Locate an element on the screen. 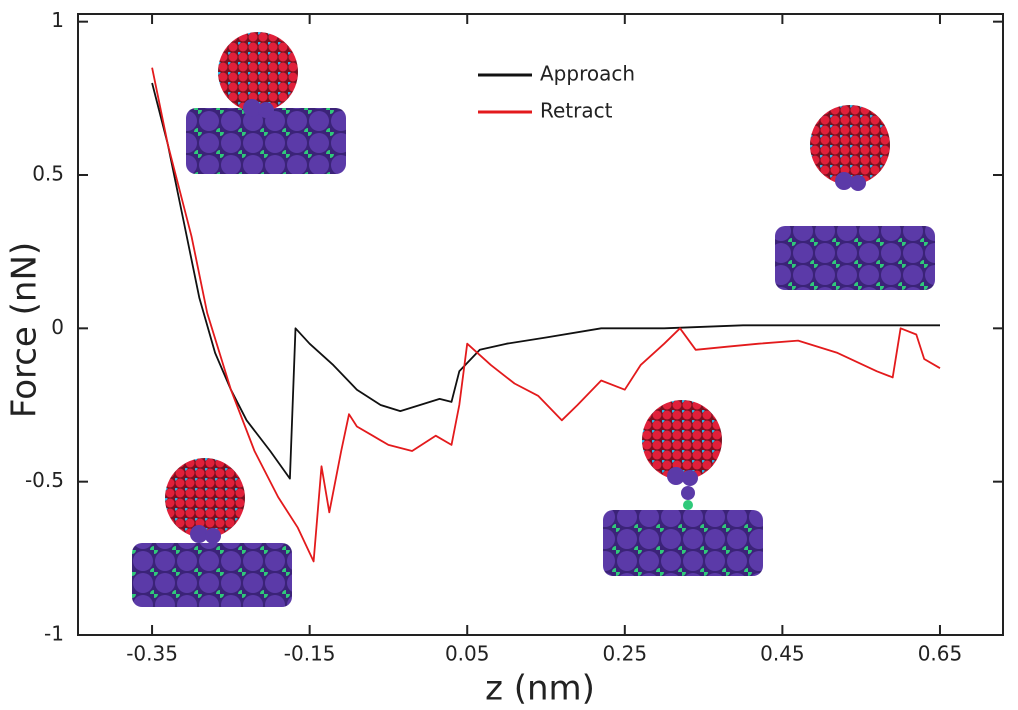  x-axis-label: z (nm) is located at coordinates (540, 689).